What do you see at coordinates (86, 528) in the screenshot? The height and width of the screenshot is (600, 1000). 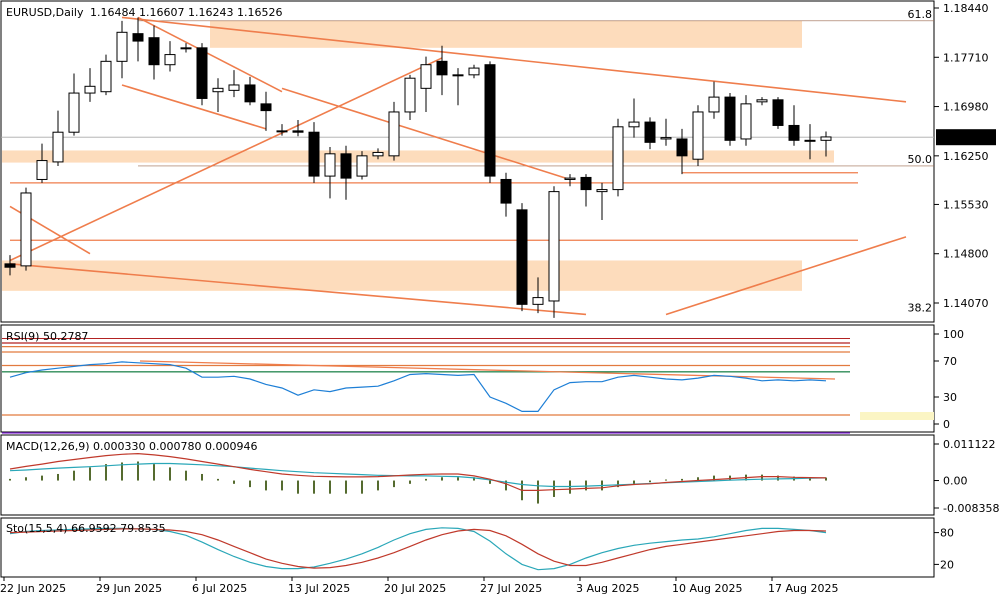 I see `stochastic-label: Sto(15,5,4) 66.9592 79.8535` at bounding box center [86, 528].